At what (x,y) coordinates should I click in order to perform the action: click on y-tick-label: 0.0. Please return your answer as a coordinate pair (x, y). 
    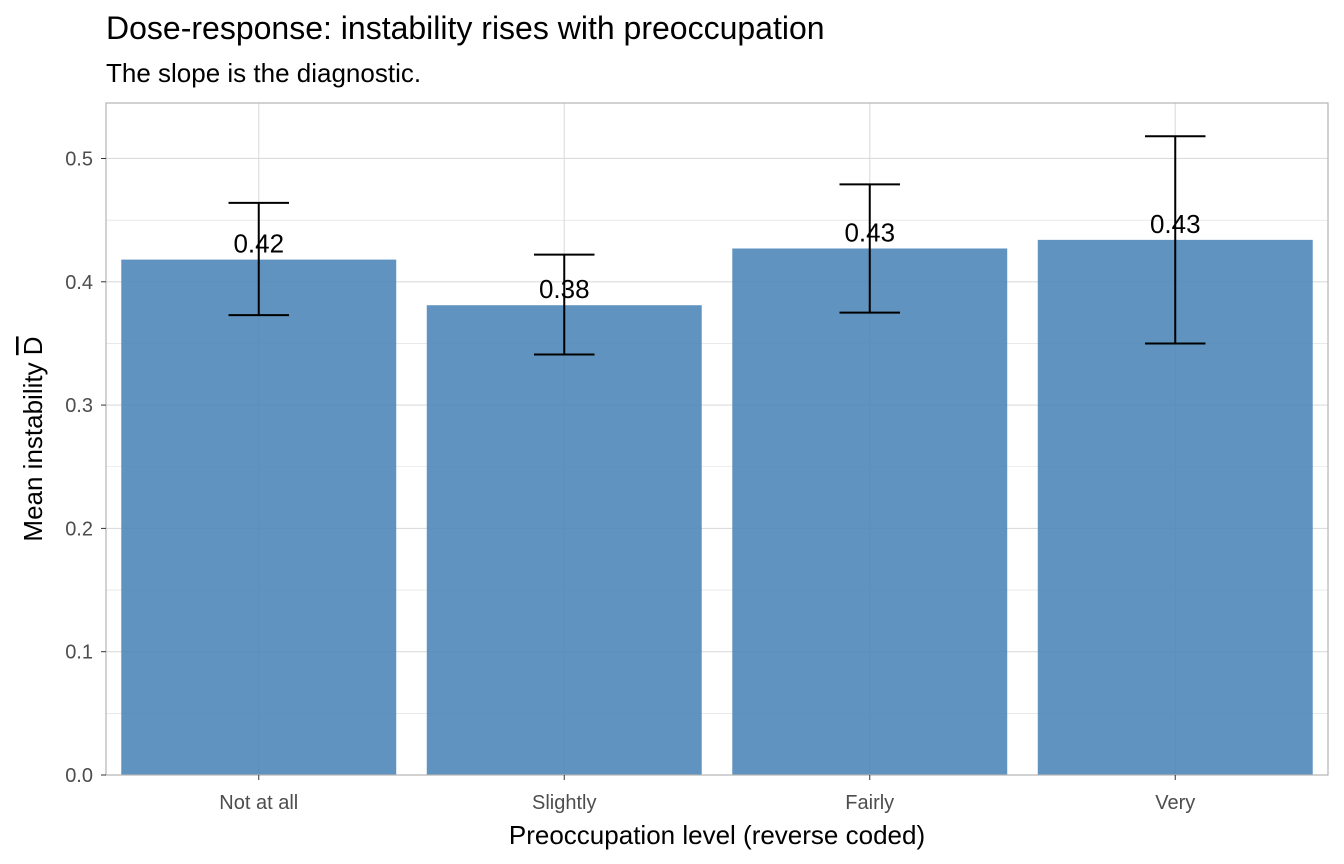
    Looking at the image, I should click on (79, 776).